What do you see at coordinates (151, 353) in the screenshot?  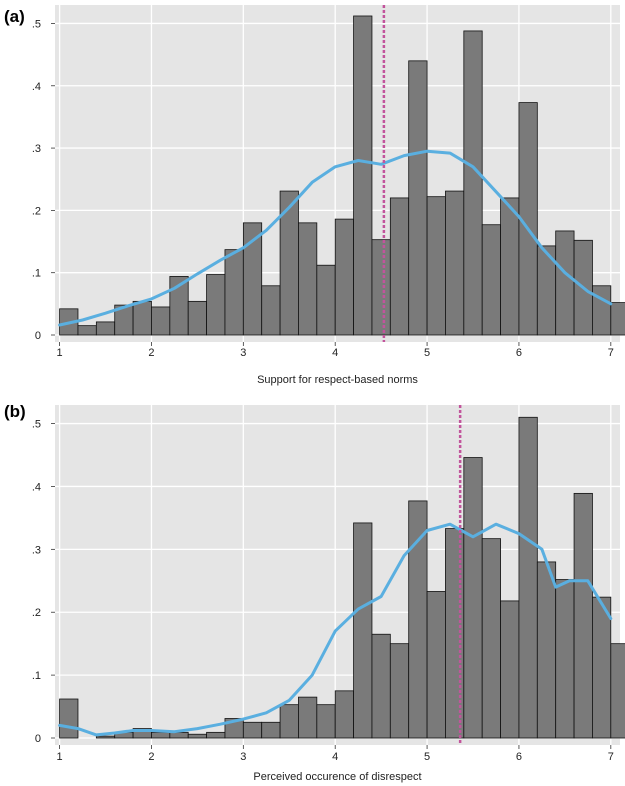 I see `panel-a-x-tick-label: 2` at bounding box center [151, 353].